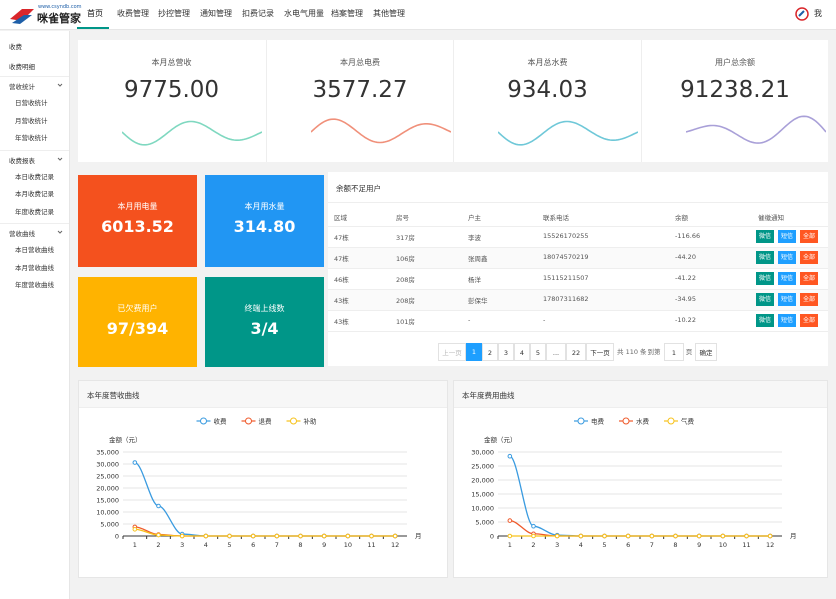 This screenshot has width=836, height=599. Describe the element at coordinates (506, 352) in the screenshot. I see `pagination-item: 3` at that location.